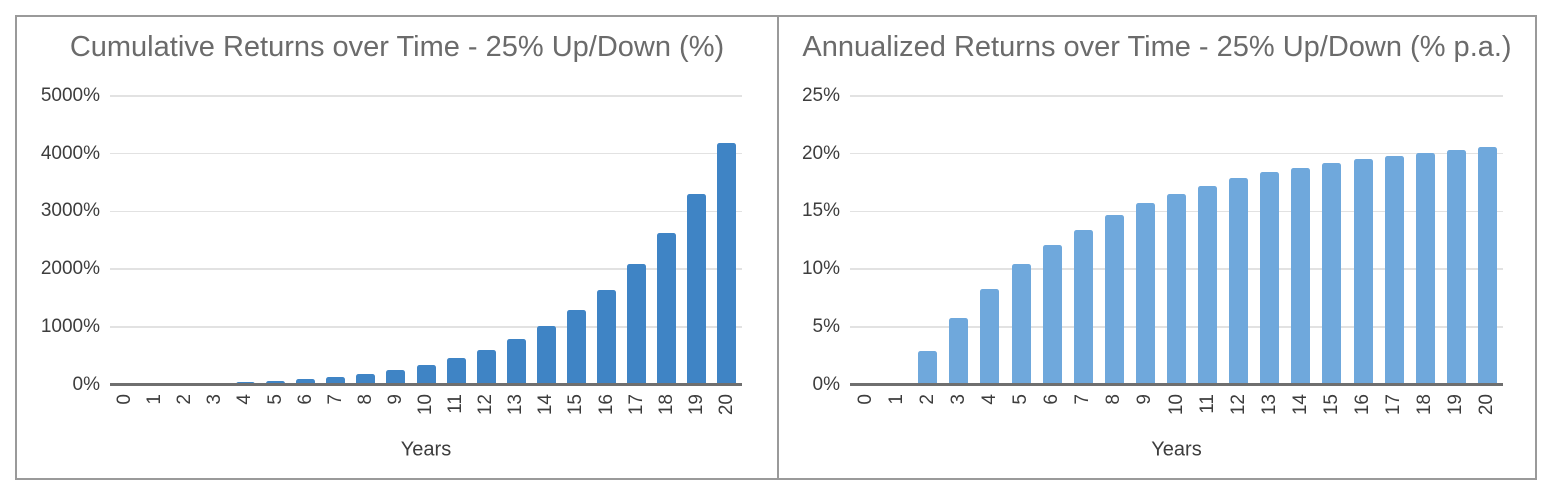 This screenshot has width=1551, height=495. I want to click on y-tick-label: 5%, so click(826, 326).